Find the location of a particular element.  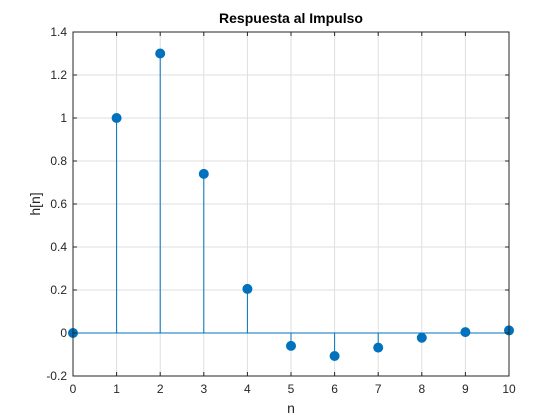

chart-title: Respuesta al Impulso is located at coordinates (291, 18).